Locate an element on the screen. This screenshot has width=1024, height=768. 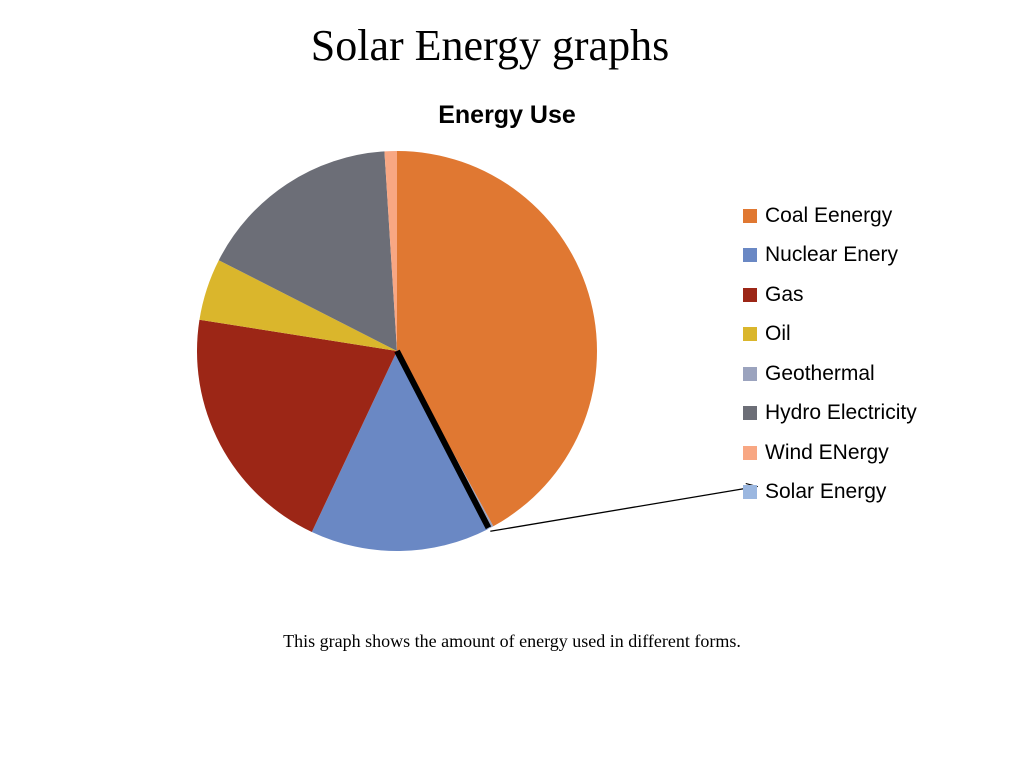
legend-item-hydro-electricity: Hydro Electricity is located at coordinates (830, 414).